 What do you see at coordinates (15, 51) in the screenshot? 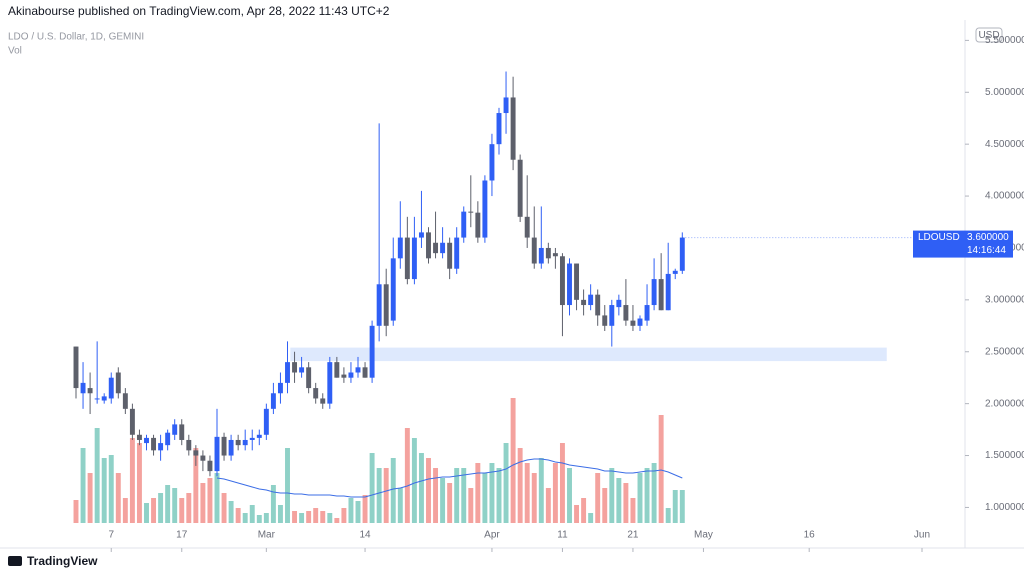
I see `volume-legend: Vol` at bounding box center [15, 51].